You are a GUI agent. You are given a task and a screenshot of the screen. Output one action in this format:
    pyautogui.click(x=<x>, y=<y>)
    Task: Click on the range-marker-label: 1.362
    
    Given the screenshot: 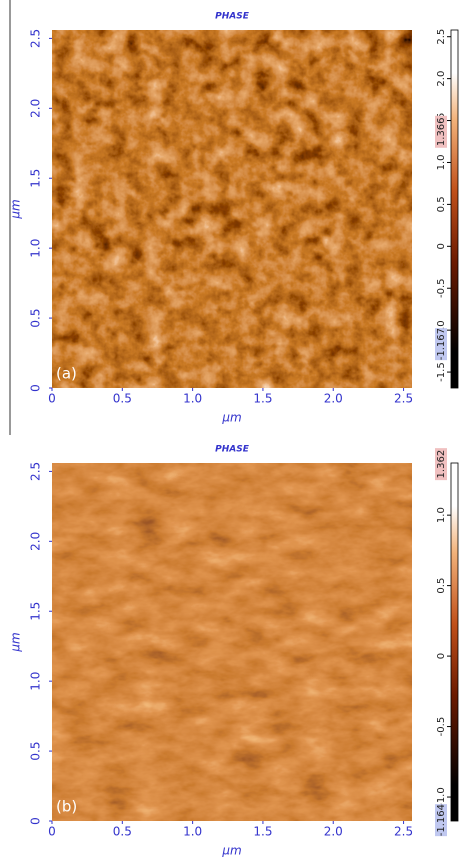 What is the action you would take?
    pyautogui.click(x=441, y=464)
    